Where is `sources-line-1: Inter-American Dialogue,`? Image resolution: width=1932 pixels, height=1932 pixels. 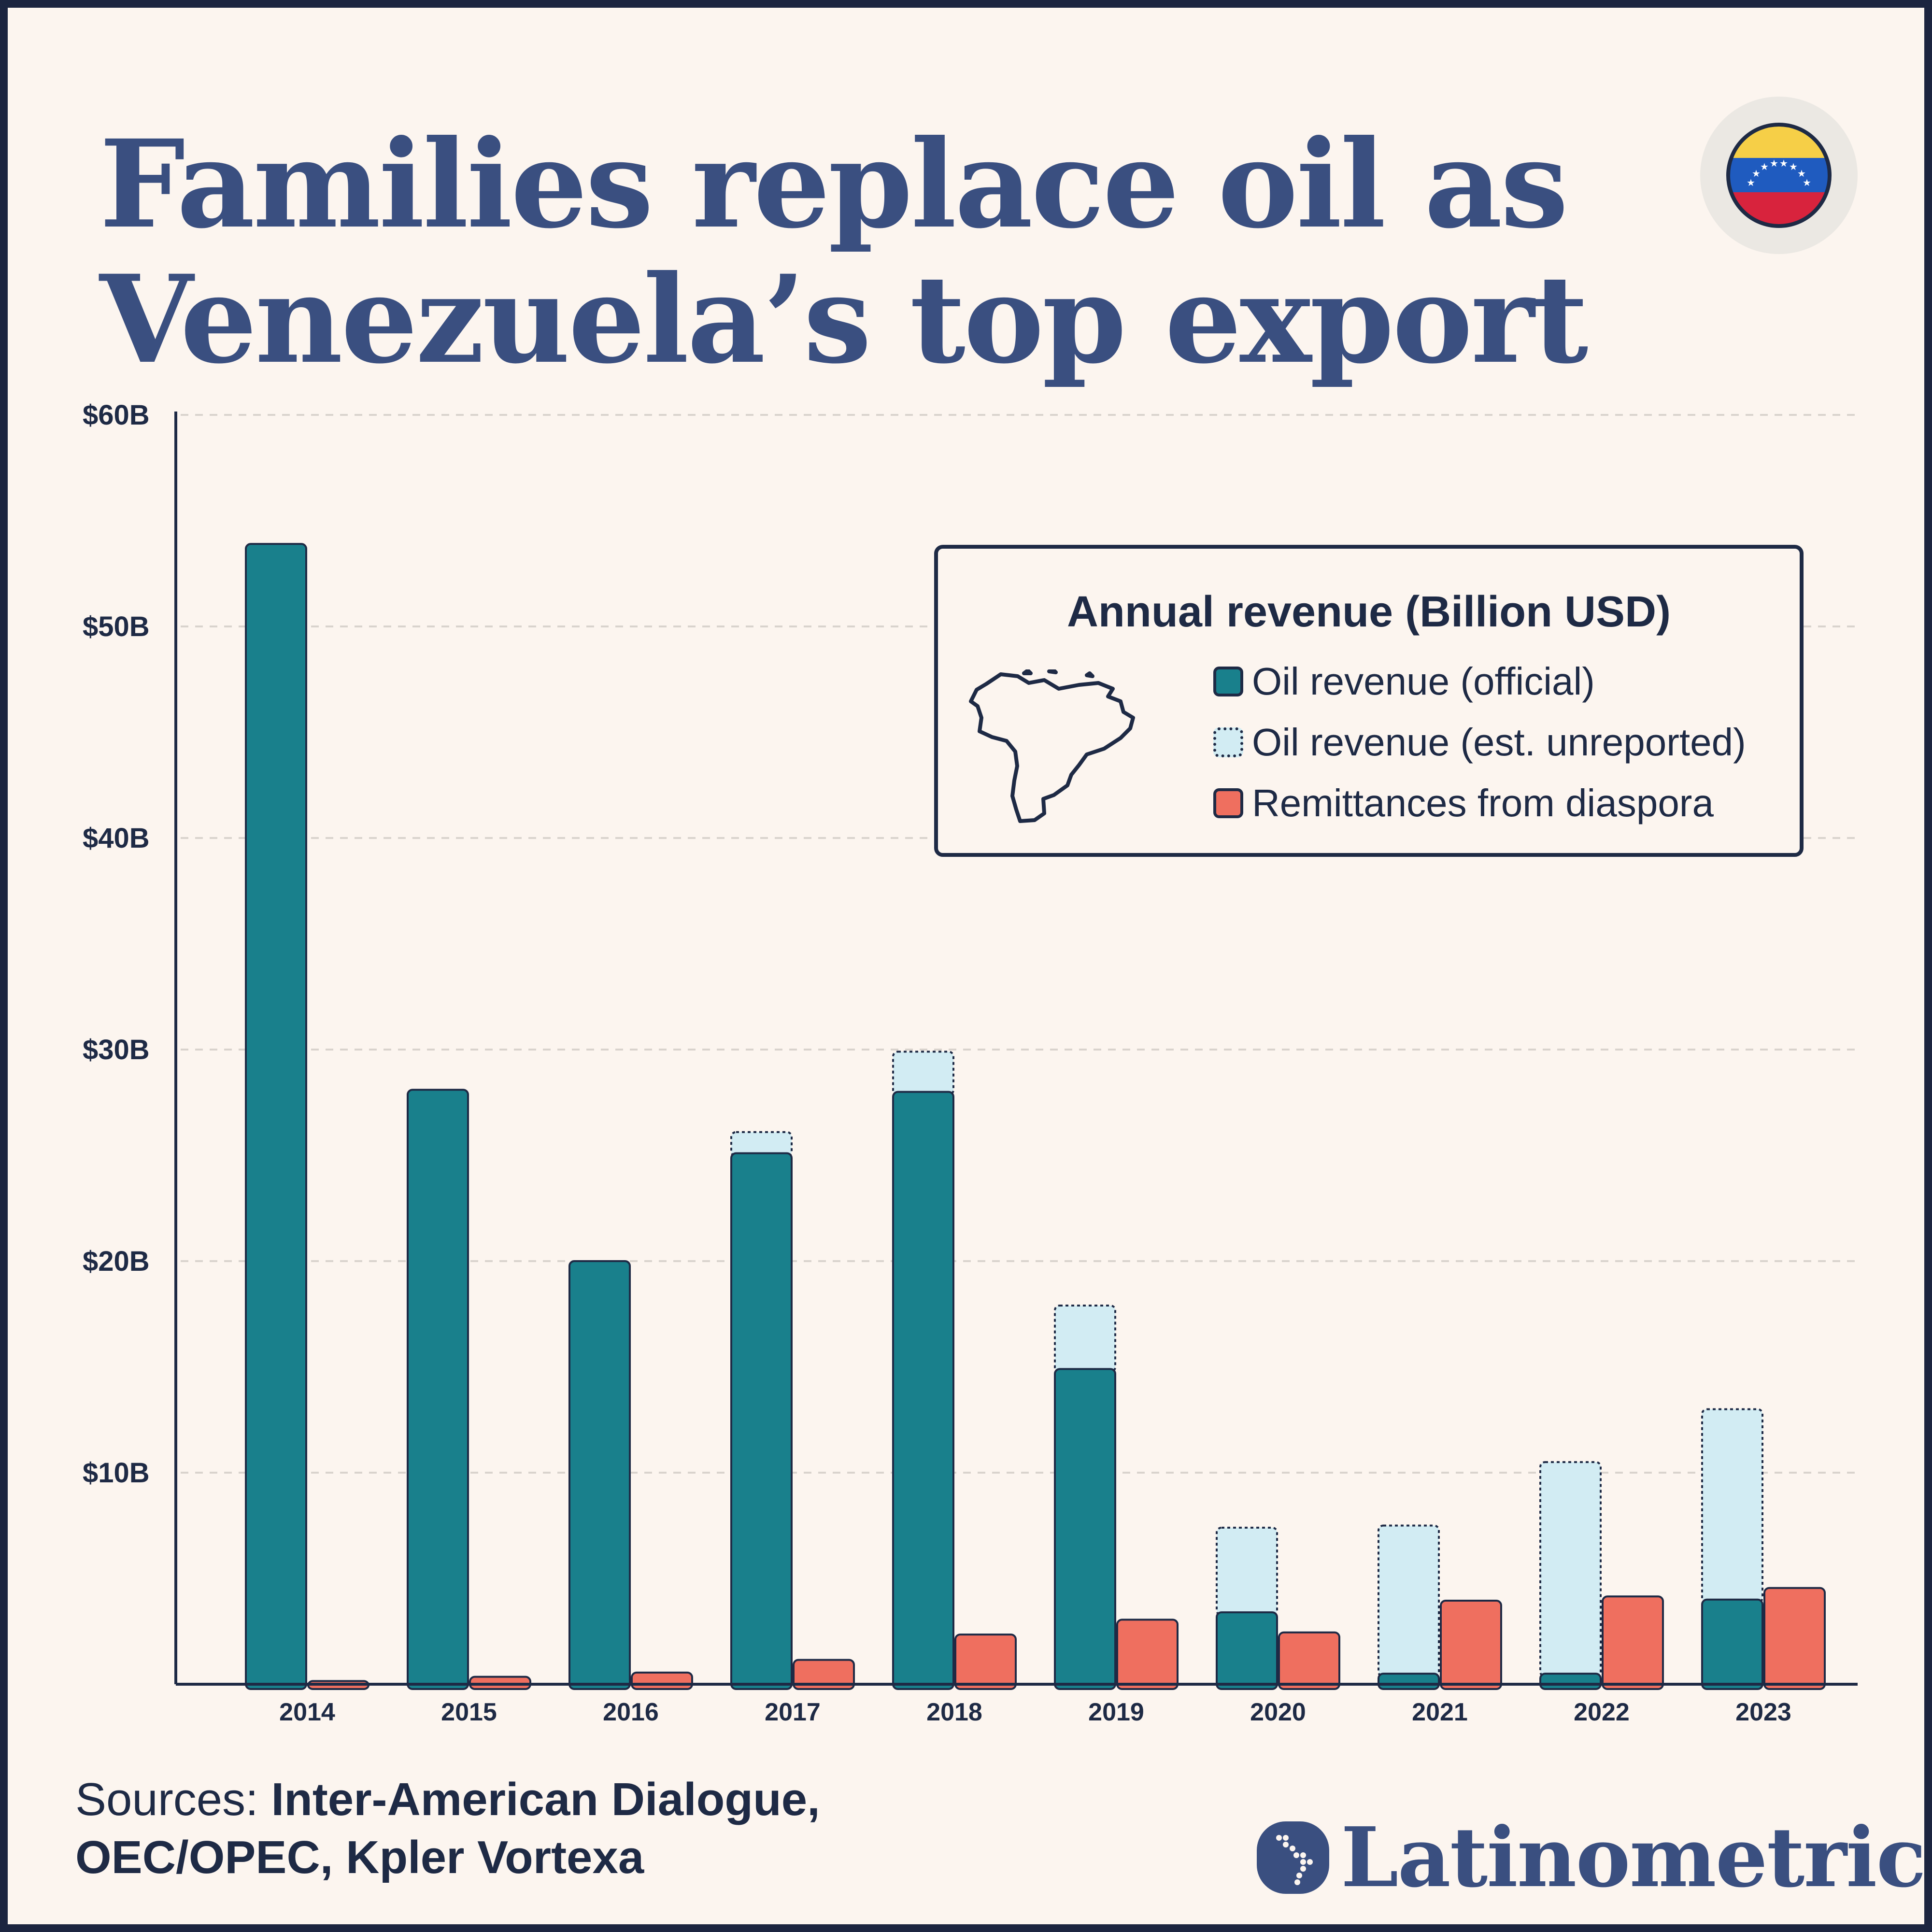 sources-line-1: Inter-American Dialogue, is located at coordinates (545, 1799).